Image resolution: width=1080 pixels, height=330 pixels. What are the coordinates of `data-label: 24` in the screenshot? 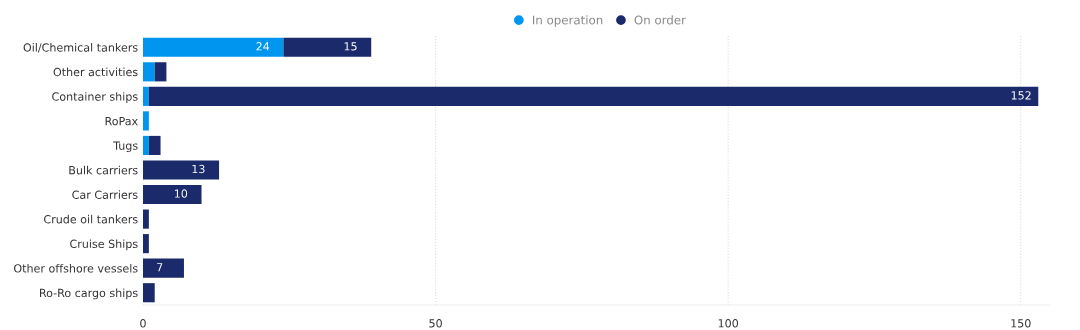 It's located at (263, 46).